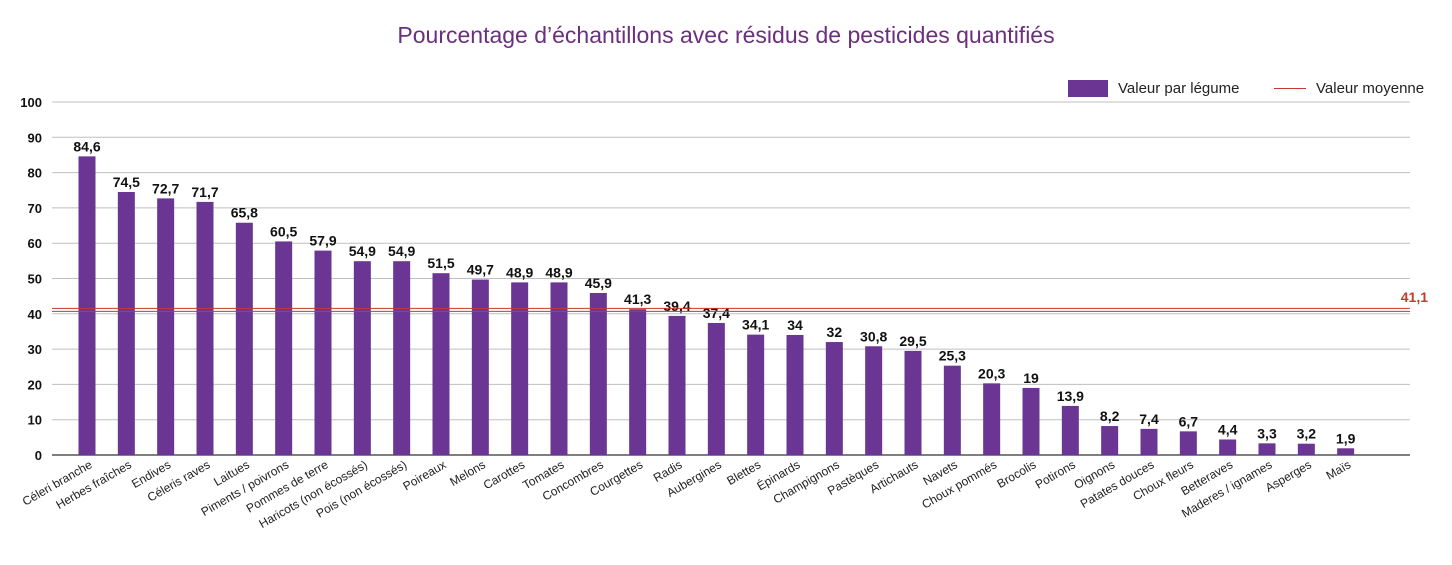 This screenshot has width=1452, height=565. I want to click on bar-value-label-21: 29,5, so click(912, 341).